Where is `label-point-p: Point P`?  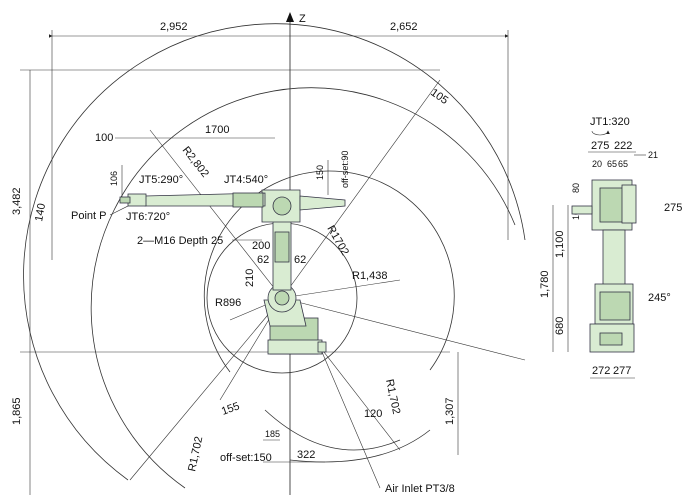 label-point-p: Point P is located at coordinates (88, 216).